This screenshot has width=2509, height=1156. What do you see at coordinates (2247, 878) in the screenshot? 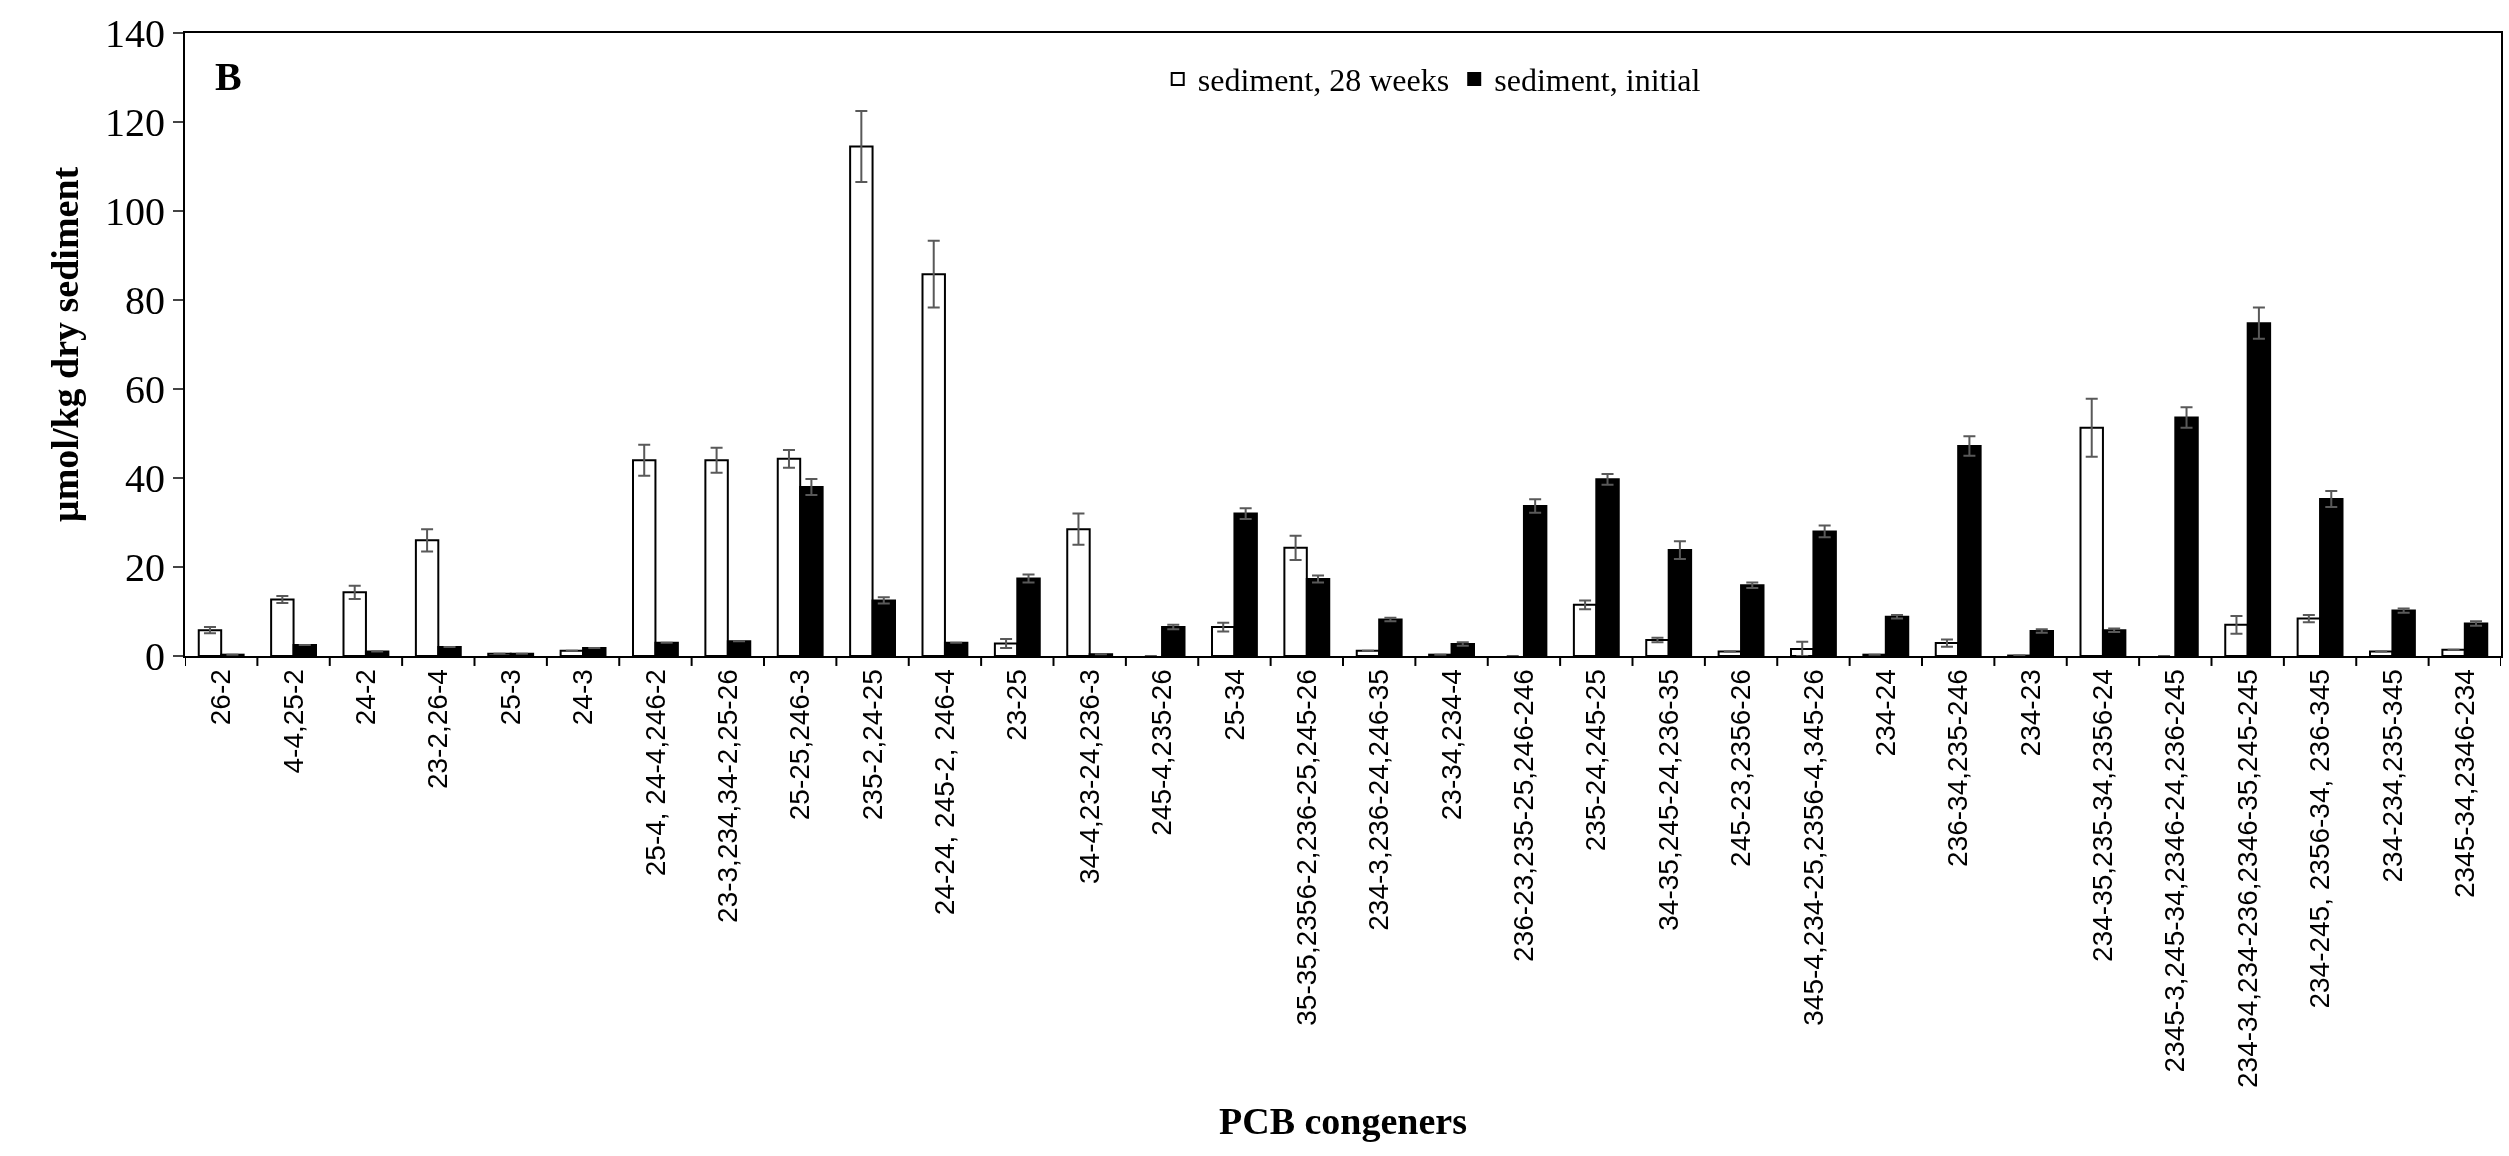
I see `x-tick-label: 234-34,234-236,2346-35,245-245` at bounding box center [2247, 878].